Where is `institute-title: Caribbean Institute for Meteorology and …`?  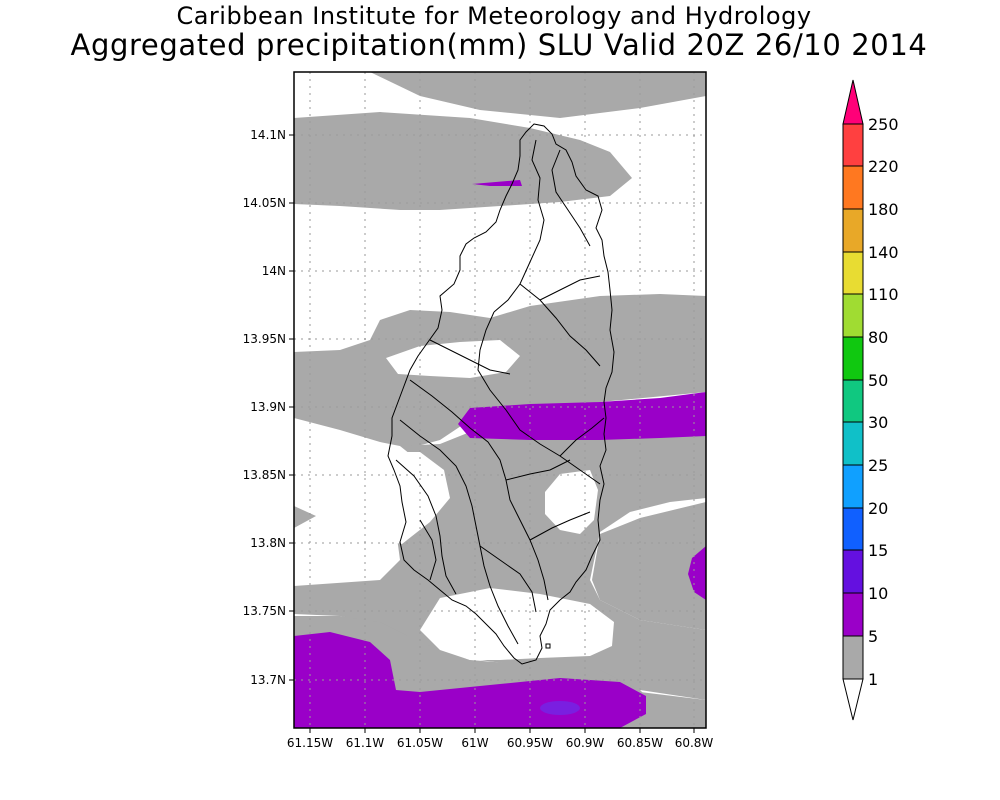 institute-title: Caribbean Institute for Meteorology and … is located at coordinates (494, 16).